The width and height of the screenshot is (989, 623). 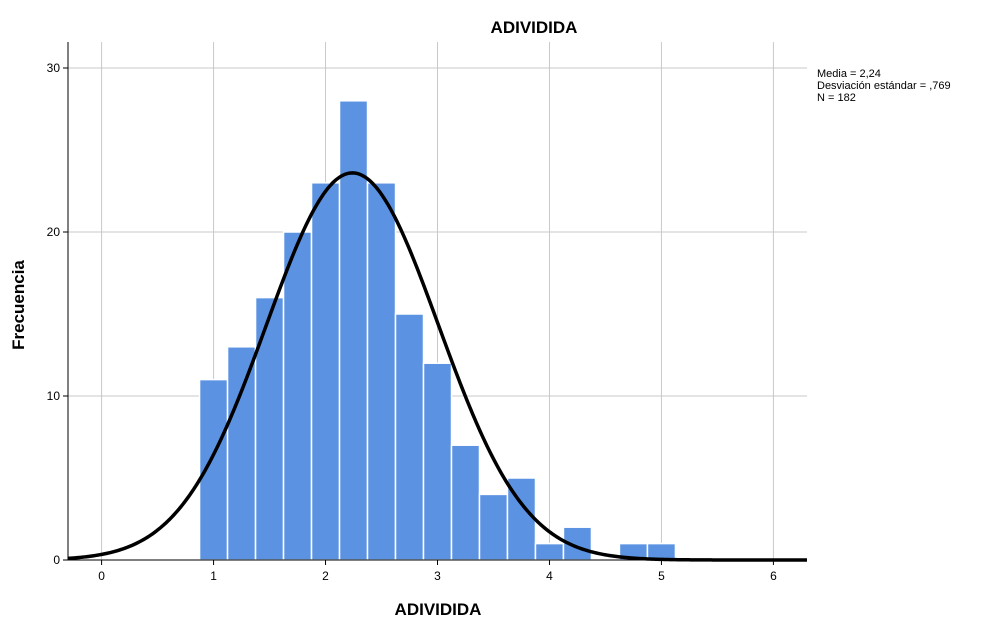 I want to click on y-tick-label: 30, so click(x=54, y=68).